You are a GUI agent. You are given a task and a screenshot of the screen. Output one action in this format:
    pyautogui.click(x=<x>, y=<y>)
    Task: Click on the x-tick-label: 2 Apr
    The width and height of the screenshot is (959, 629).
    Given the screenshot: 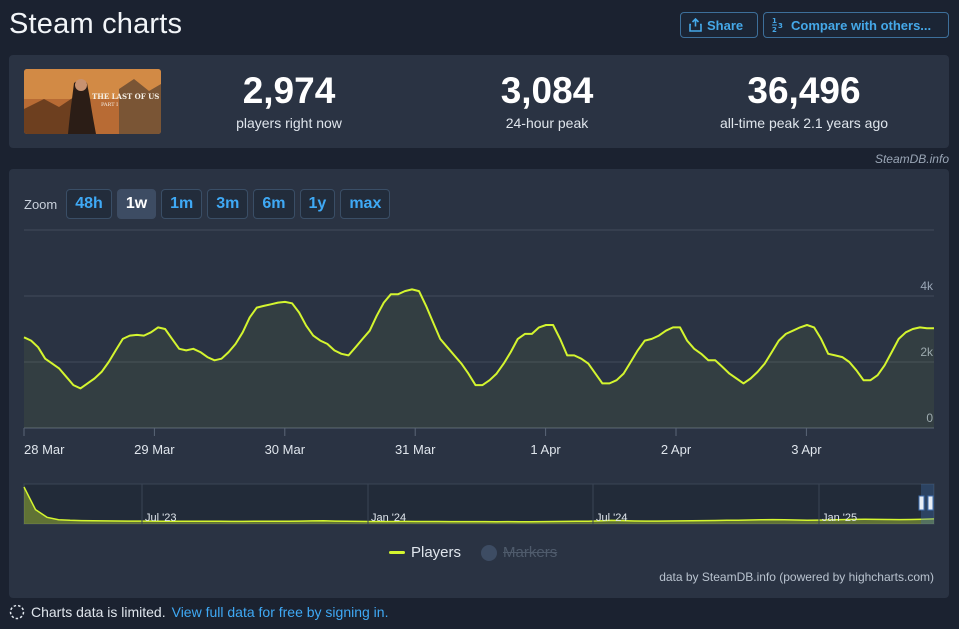 What is the action you would take?
    pyautogui.click(x=676, y=449)
    